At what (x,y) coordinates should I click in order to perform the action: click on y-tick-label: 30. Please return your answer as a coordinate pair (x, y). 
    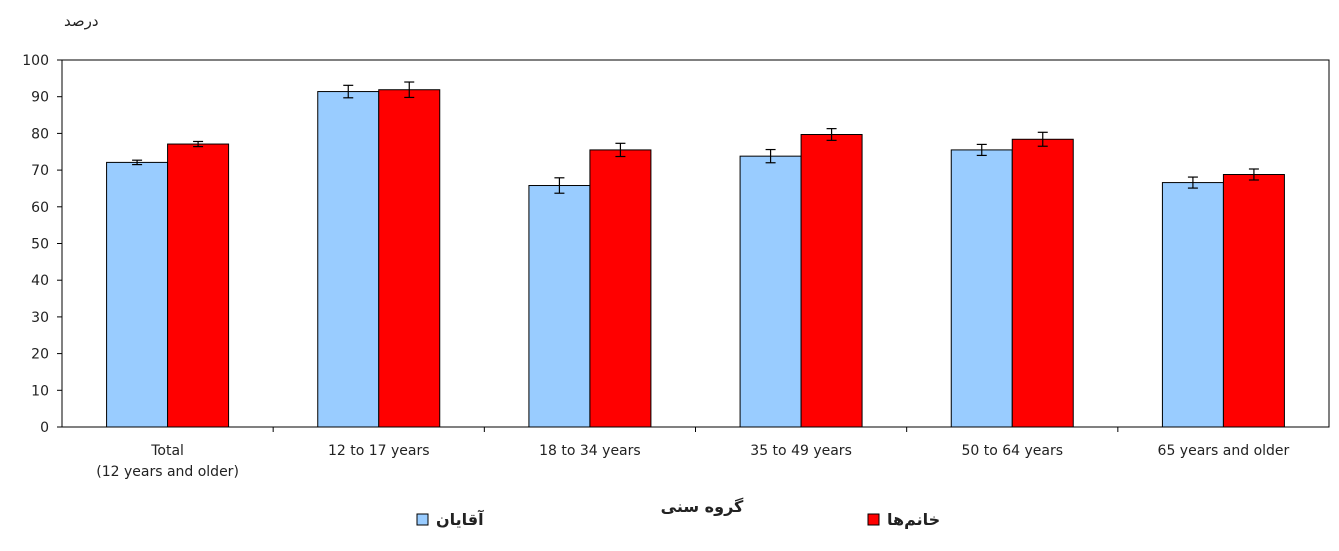
    Looking at the image, I should click on (40, 318).